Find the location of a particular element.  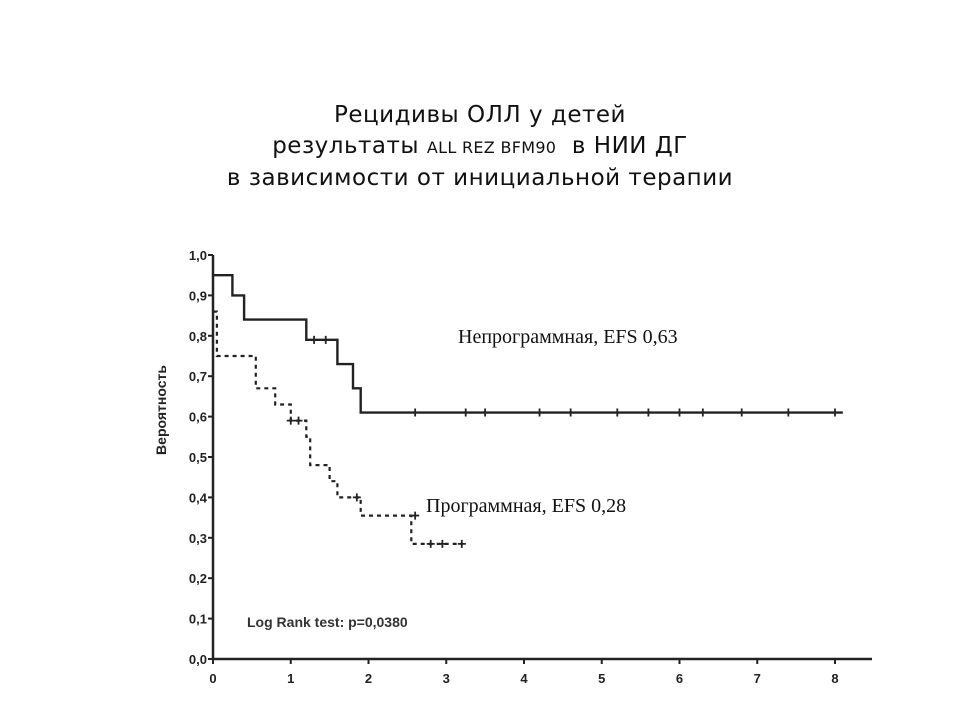

series-label-program: Программная, EFS 0,28 is located at coordinates (526, 506).